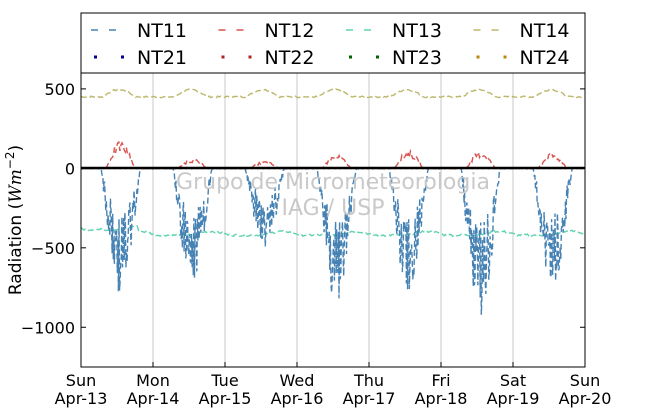 Image resolution: width=650 pixels, height=409 pixels. I want to click on legend-box, so click(333, 43).